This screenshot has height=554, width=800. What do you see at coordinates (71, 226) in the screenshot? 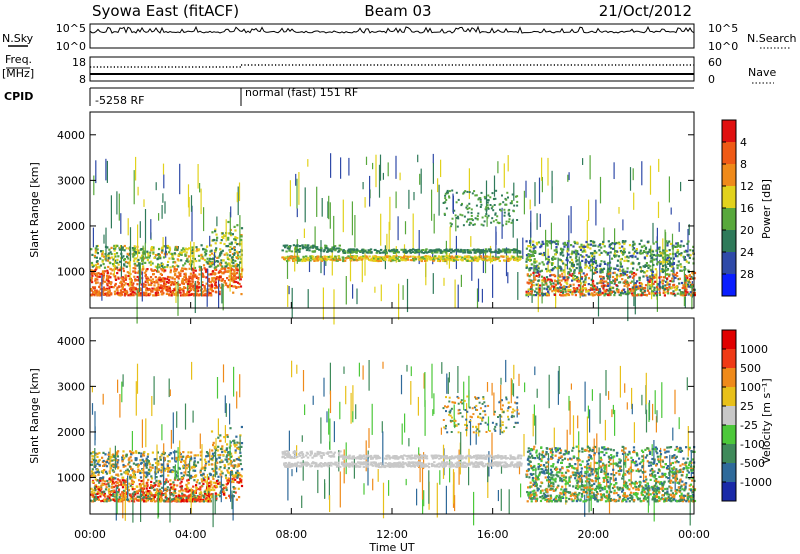
I see `y-tick-label: 2000` at bounding box center [71, 226].